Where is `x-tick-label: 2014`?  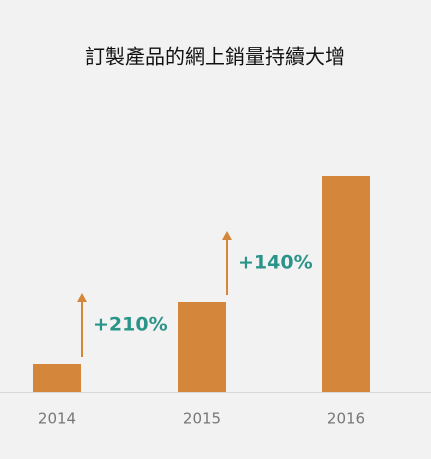 x-tick-label: 2014 is located at coordinates (57, 419).